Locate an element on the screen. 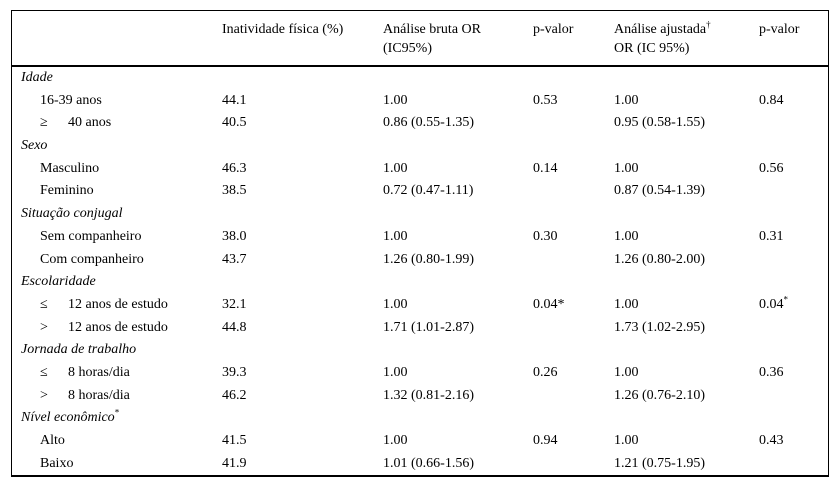 Image resolution: width=838 pixels, height=487 pixels. cell-pvalue-adjusted: 0.43 is located at coordinates (793, 441).